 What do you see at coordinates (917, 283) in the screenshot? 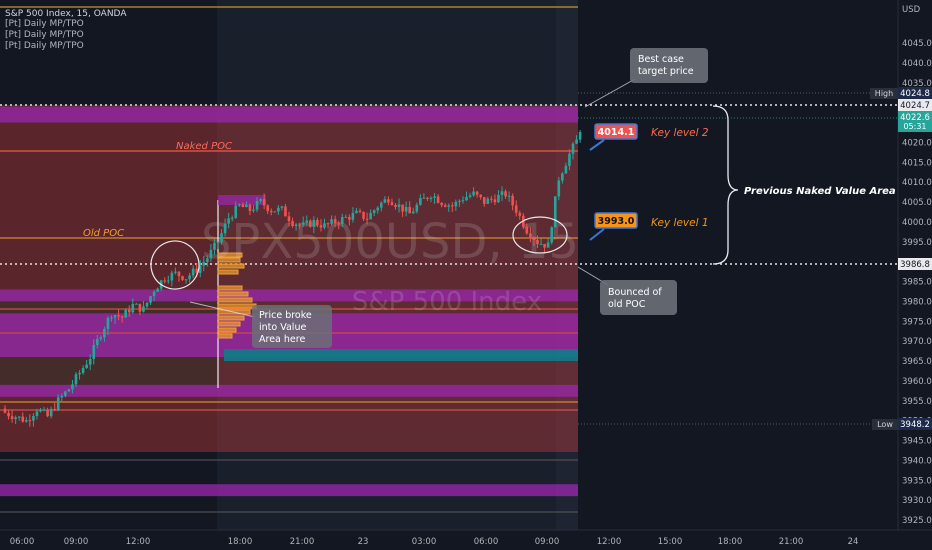
I see `price-tick-label: 3985.0` at bounding box center [917, 283].